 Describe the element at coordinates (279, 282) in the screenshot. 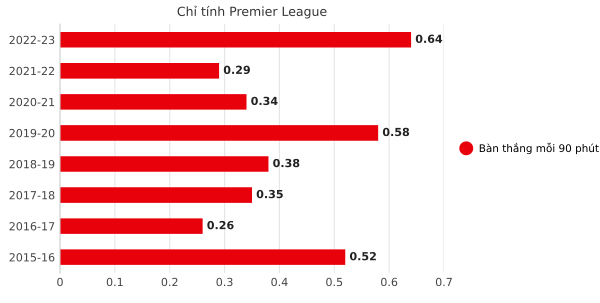

I see `x-tick-label: 0.4` at that location.